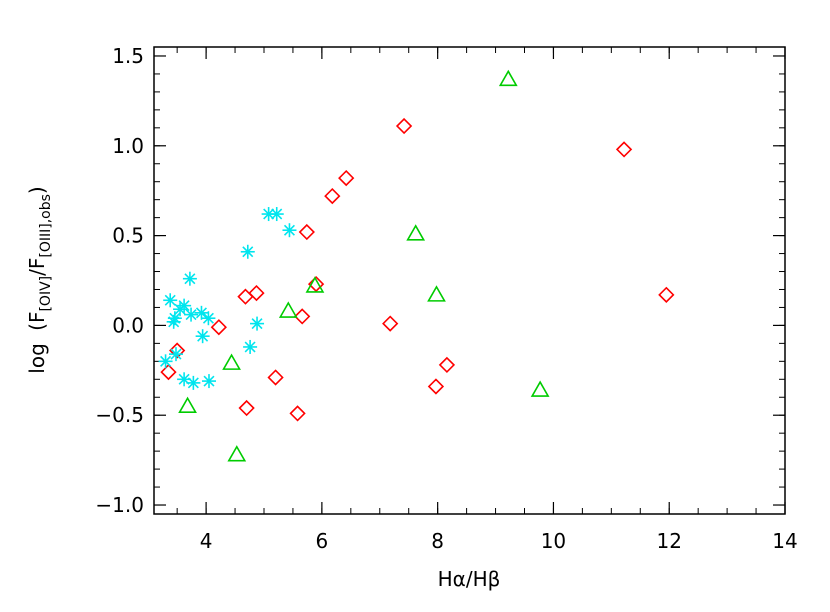 The image size is (830, 612). Describe the element at coordinates (553, 541) in the screenshot. I see `x-tick-label: 10` at that location.